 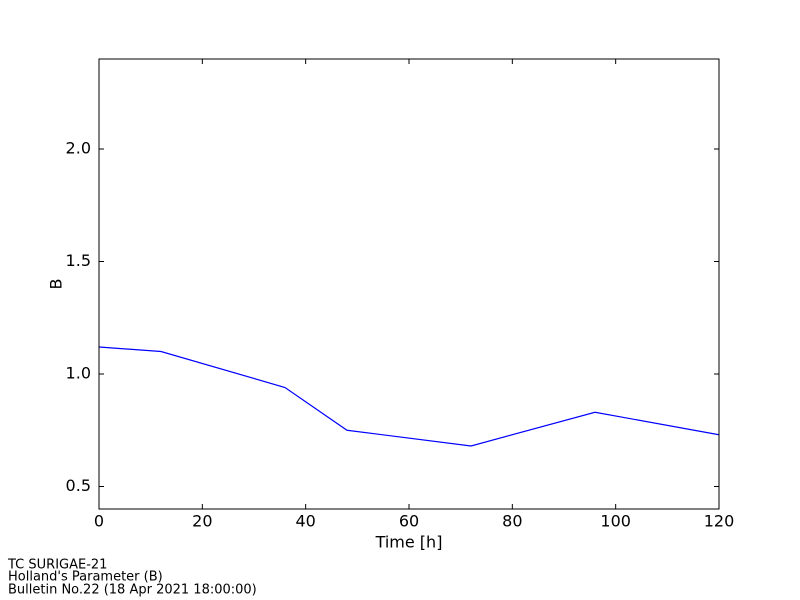 What do you see at coordinates (57, 565) in the screenshot?
I see `footer-line: TC SURIGAE-21` at bounding box center [57, 565].